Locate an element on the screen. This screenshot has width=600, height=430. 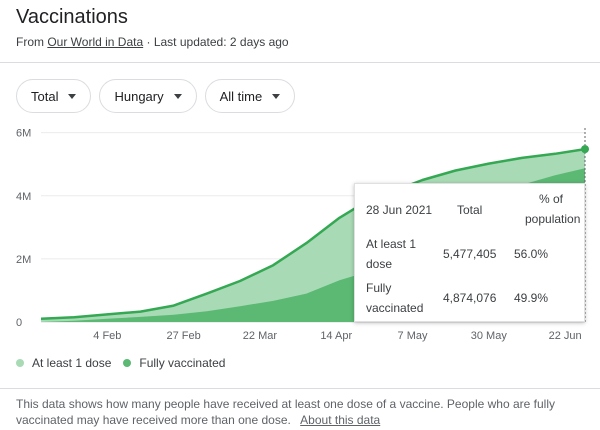
legend-item-first-dose: At least 1 dose is located at coordinates (63, 363).